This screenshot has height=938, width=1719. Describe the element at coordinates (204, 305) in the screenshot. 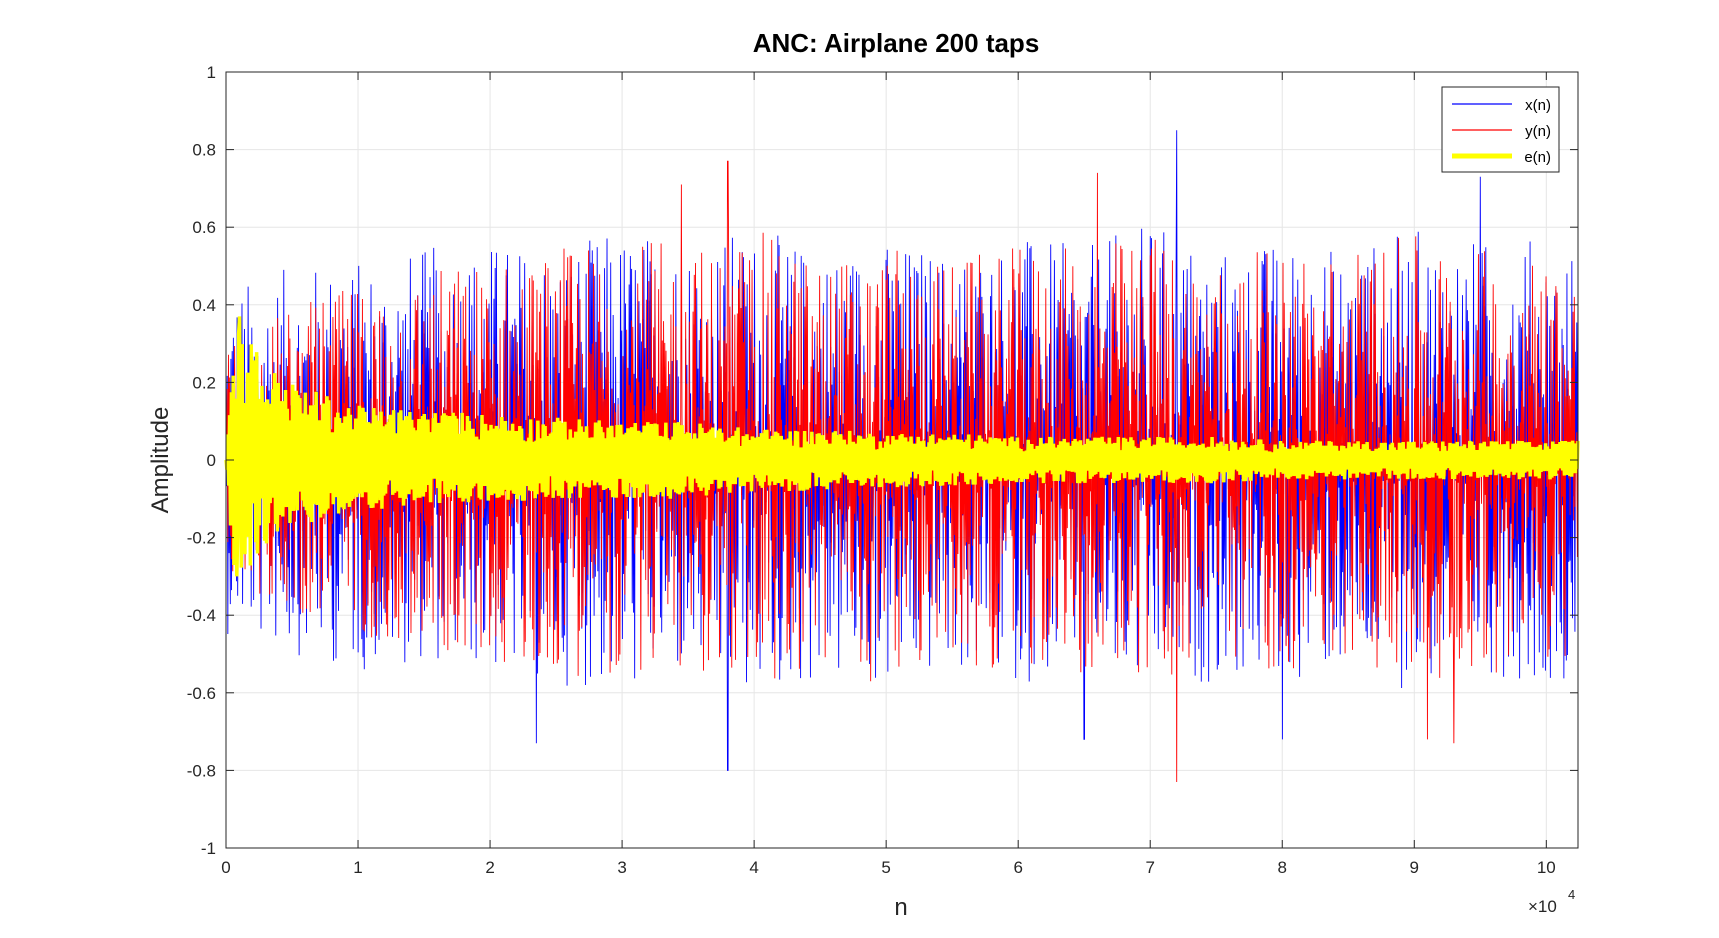

I see `y-tick-label: 0.4` at that location.